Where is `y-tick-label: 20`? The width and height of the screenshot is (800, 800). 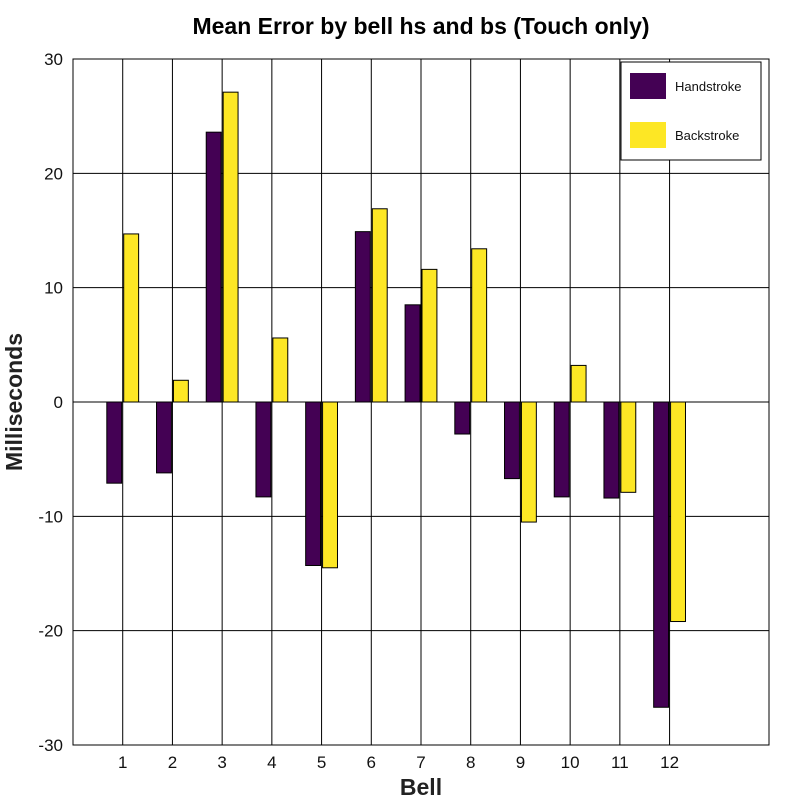
y-tick-label: 20 is located at coordinates (53, 173).